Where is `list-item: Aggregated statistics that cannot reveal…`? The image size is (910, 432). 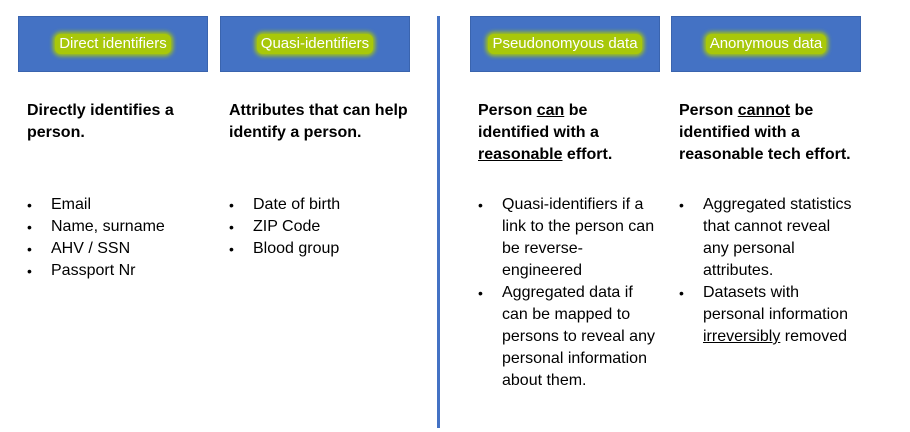 list-item: Aggregated statistics that cannot reveal… is located at coordinates (769, 238).